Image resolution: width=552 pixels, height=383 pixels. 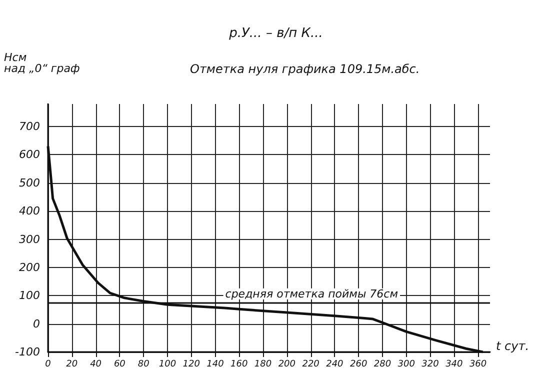 I want to click on x-tick-label: 320, so click(x=431, y=365).